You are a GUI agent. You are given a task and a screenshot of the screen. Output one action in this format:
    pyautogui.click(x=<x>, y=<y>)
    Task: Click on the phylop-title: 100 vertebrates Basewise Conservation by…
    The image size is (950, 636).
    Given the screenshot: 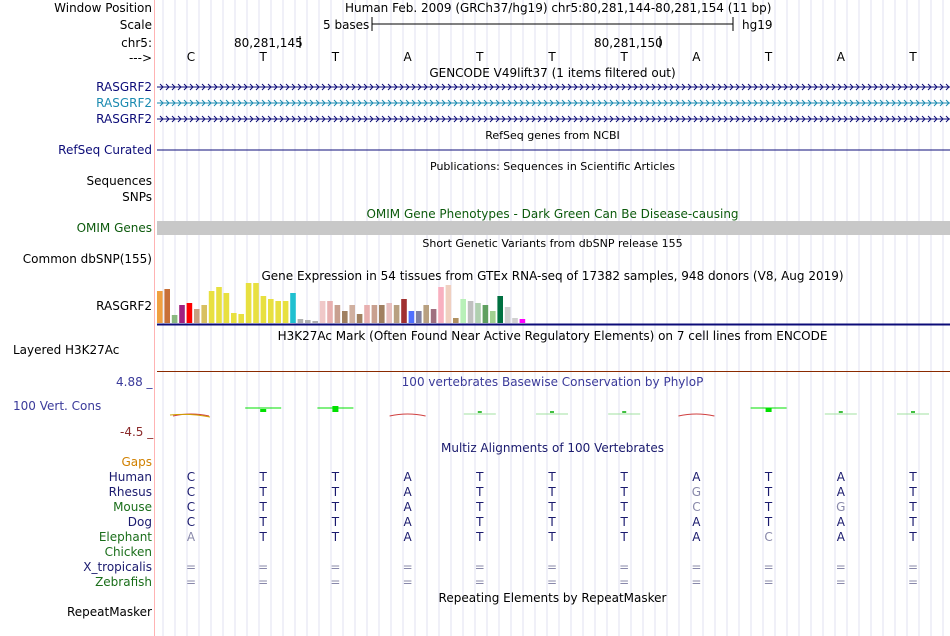 What is the action you would take?
    pyautogui.click(x=552, y=382)
    